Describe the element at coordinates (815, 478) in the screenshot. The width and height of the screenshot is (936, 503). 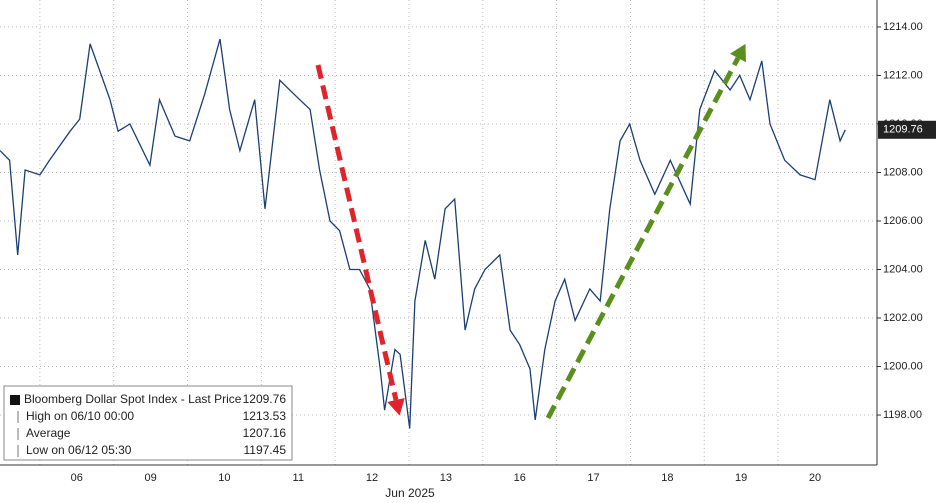
I see `x-tick-label: 20` at that location.